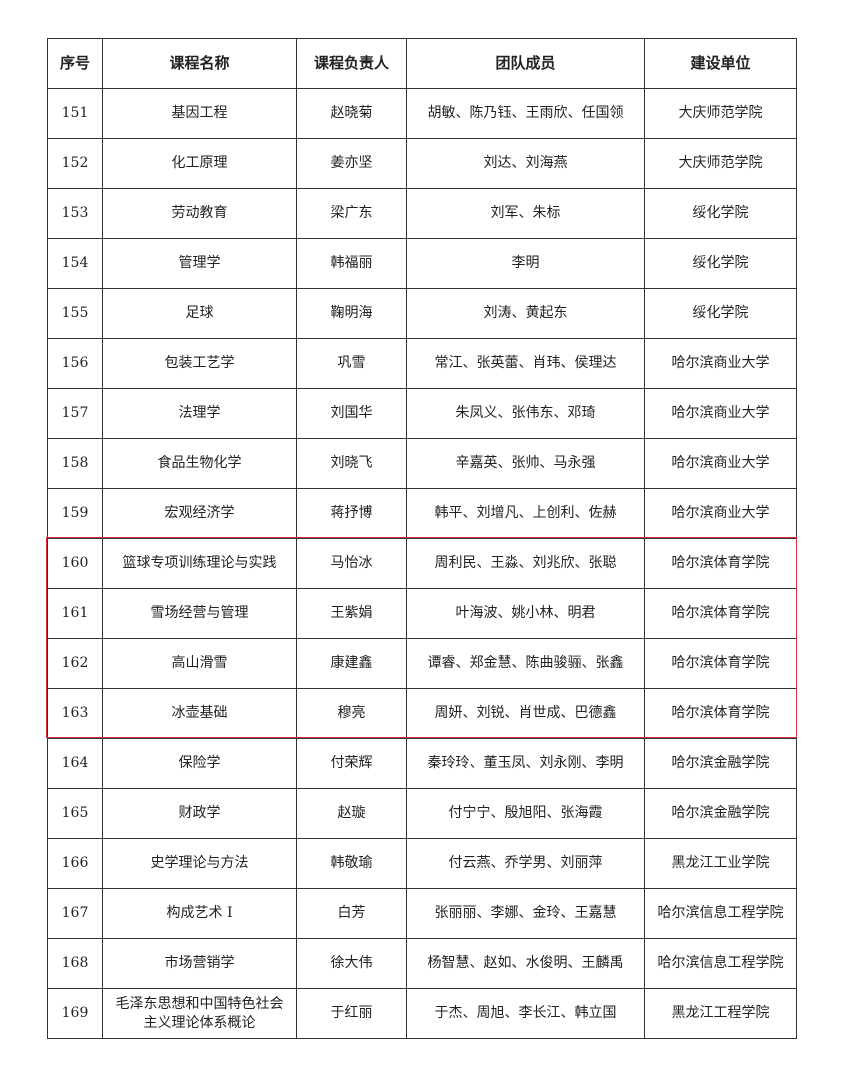 The height and width of the screenshot is (1084, 848). What do you see at coordinates (351, 563) in the screenshot?
I see `cell-lead: 马怡冰` at bounding box center [351, 563].